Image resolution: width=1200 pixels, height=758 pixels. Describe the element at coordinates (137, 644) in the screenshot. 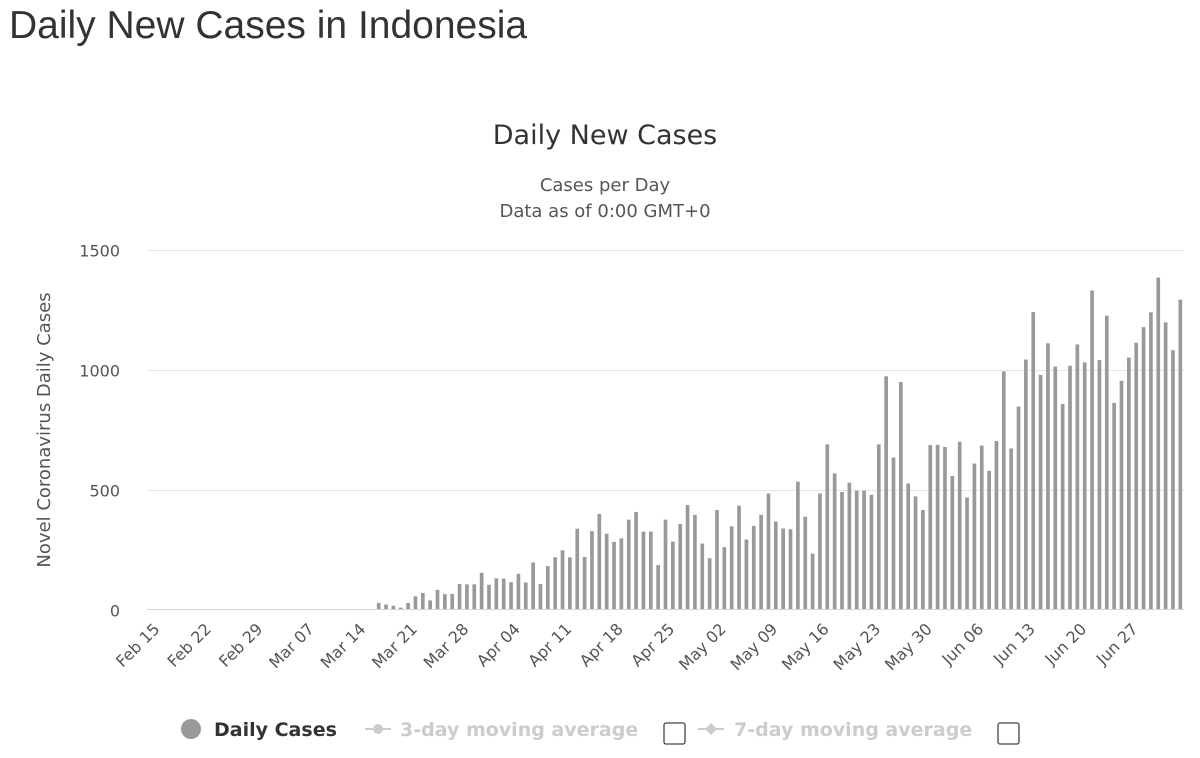

I see `x-tick-label: Feb 15` at that location.